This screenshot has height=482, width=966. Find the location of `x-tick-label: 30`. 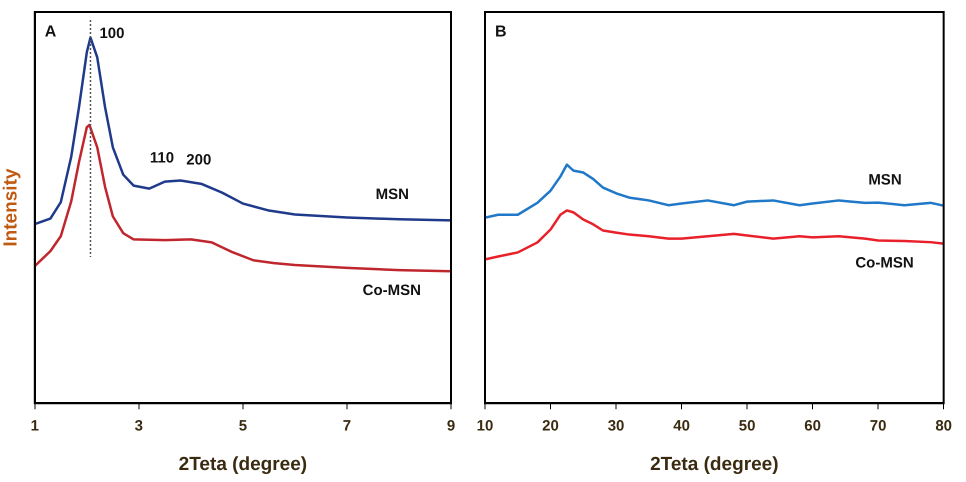

x-tick-label: 30 is located at coordinates (616, 425).